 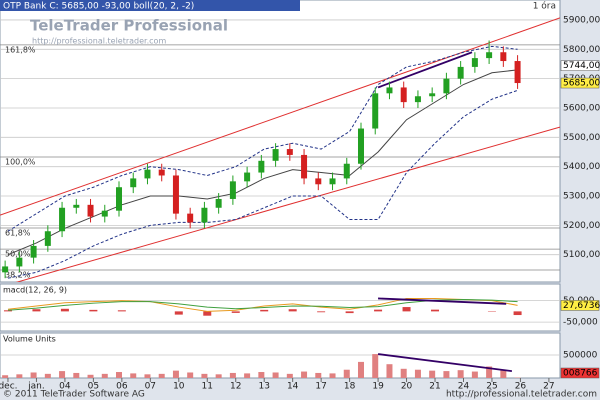 What do you see at coordinates (20, 49) in the screenshot?
I see `level-label: 161,8%` at bounding box center [20, 49].